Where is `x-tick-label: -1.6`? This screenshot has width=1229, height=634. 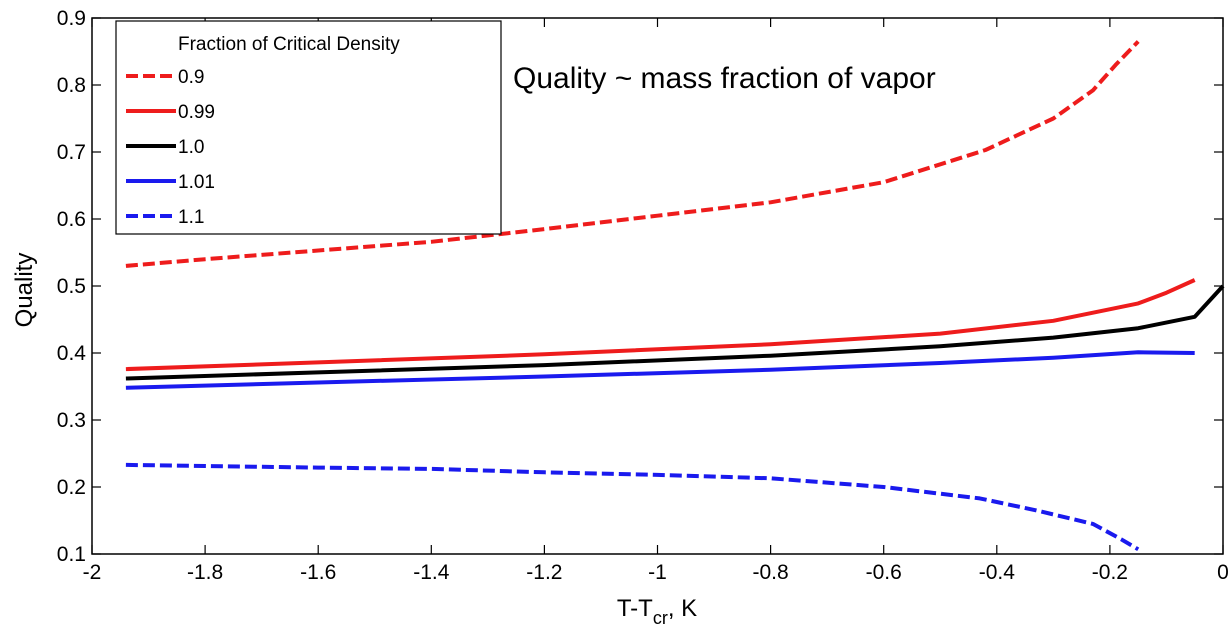 x-tick-label: -1.6 is located at coordinates (318, 572).